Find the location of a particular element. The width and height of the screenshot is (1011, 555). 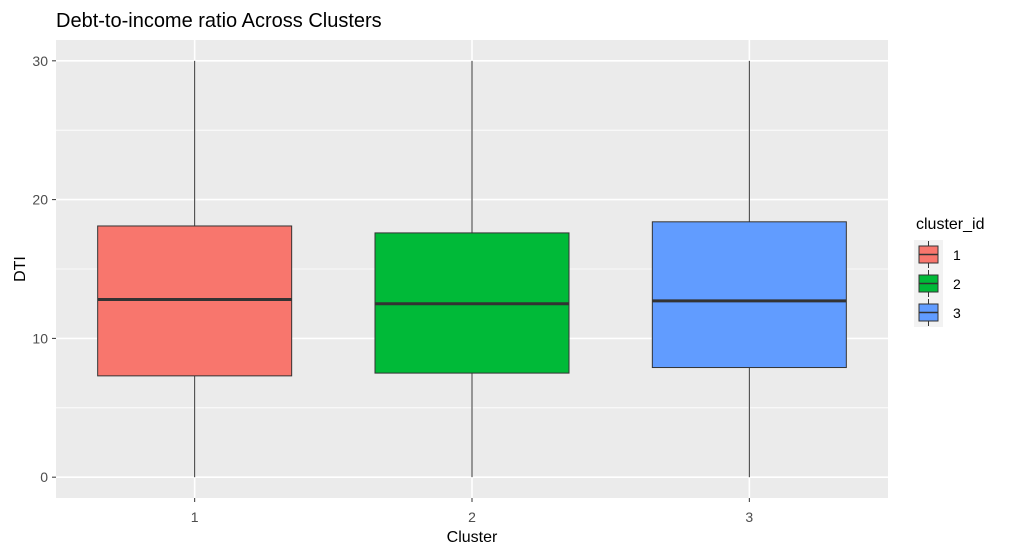

x-tick-label: 3 is located at coordinates (749, 517).